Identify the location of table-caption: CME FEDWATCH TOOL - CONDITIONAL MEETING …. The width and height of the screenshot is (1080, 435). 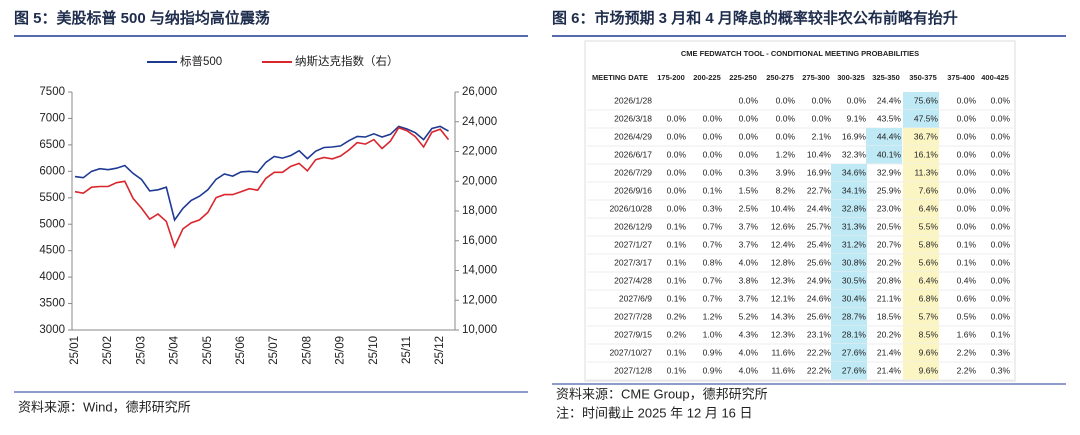
(800, 53).